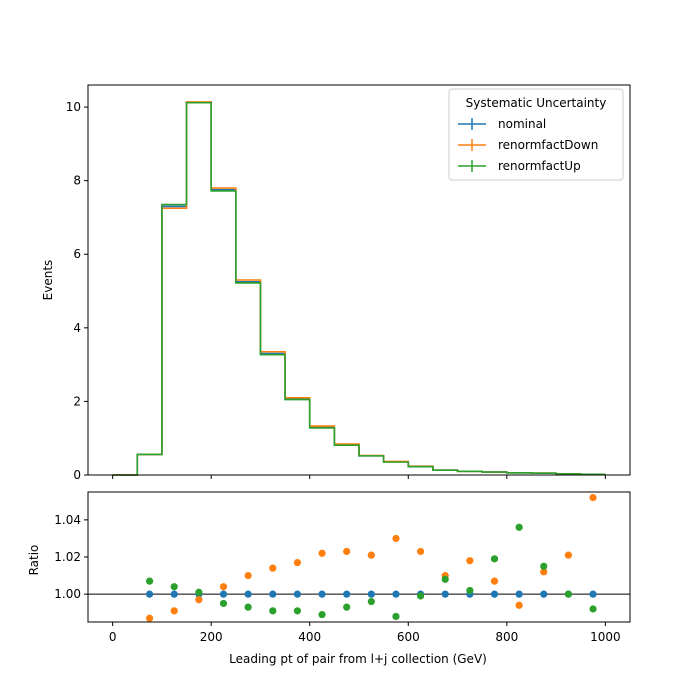  Describe the element at coordinates (408, 637) in the screenshot. I see `ratio-x-tick-label: 600` at that location.